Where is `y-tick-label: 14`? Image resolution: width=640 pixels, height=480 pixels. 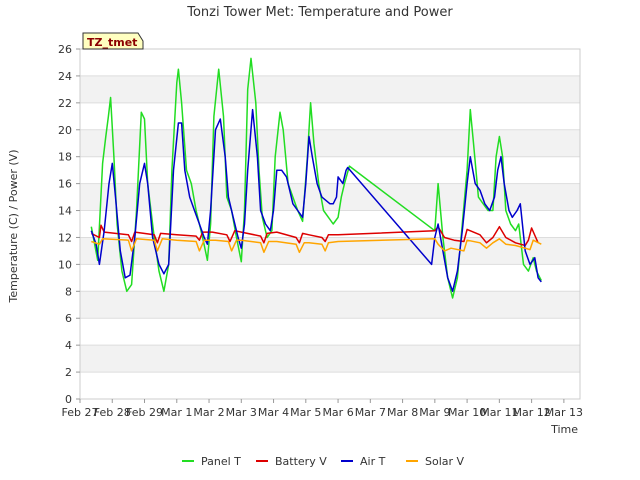
y-tick-label: 14 is located at coordinates (65, 211).